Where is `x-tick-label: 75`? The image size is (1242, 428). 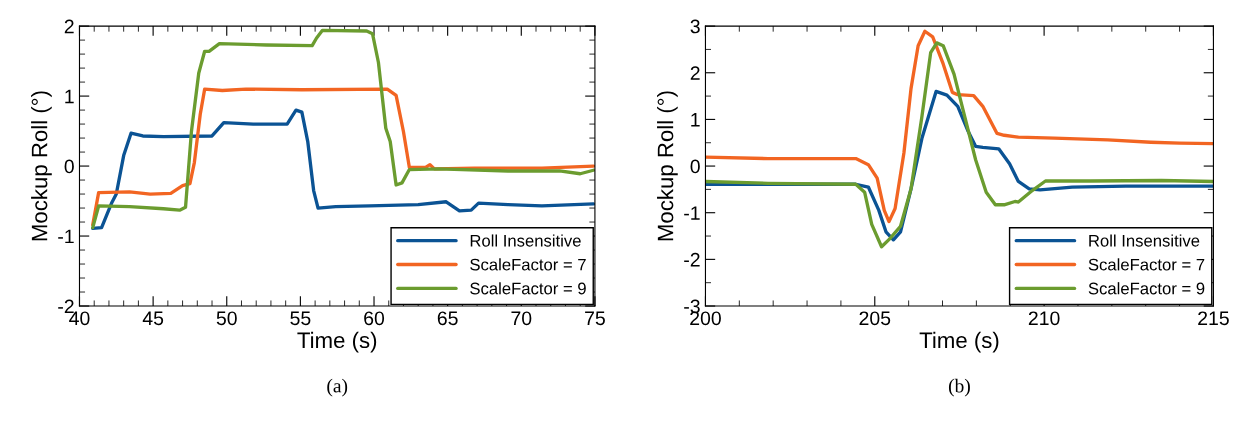
x-tick-label: 75 is located at coordinates (595, 318).